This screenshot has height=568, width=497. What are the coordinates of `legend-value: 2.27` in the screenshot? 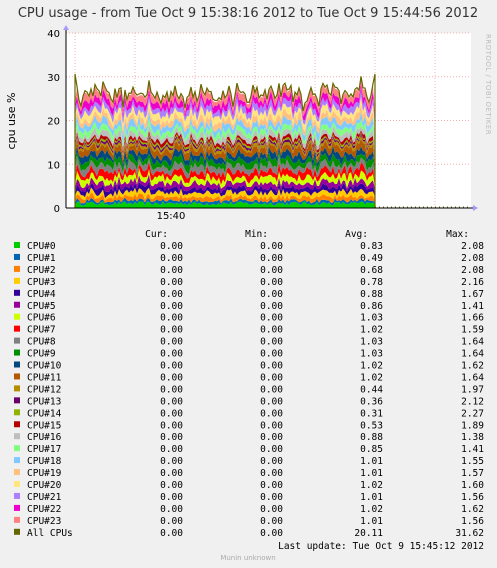 It's located at (472, 413).